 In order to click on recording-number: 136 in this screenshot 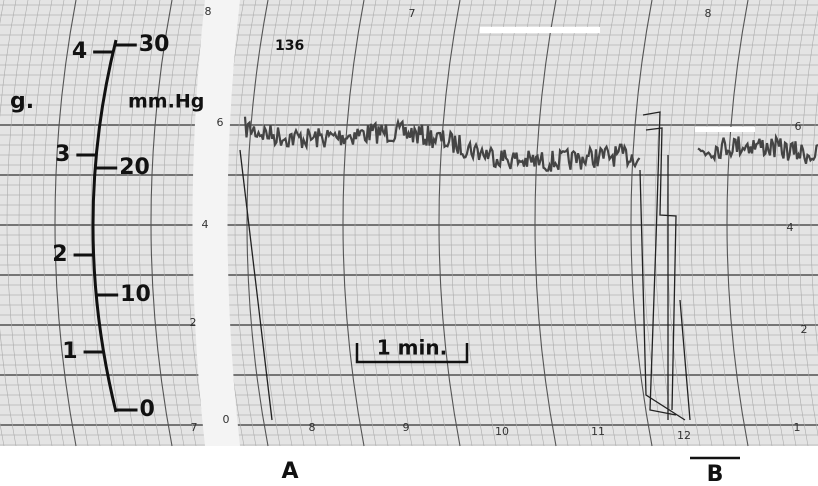, I will do `click(289, 46)`.